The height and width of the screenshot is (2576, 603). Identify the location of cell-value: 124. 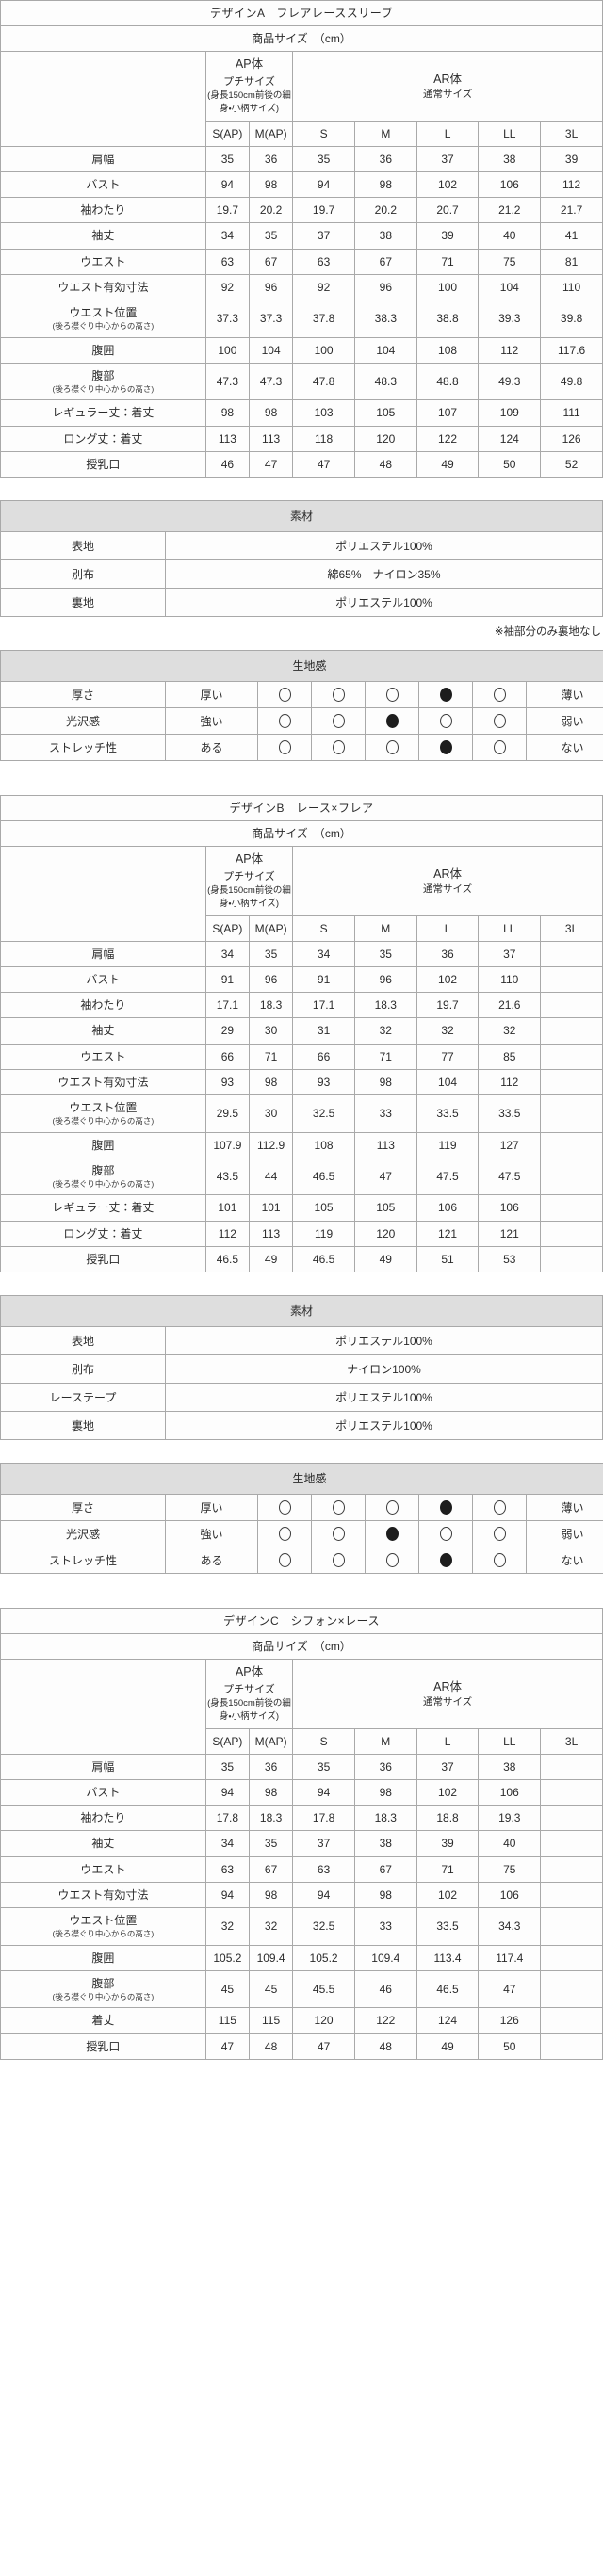
(448, 2020).